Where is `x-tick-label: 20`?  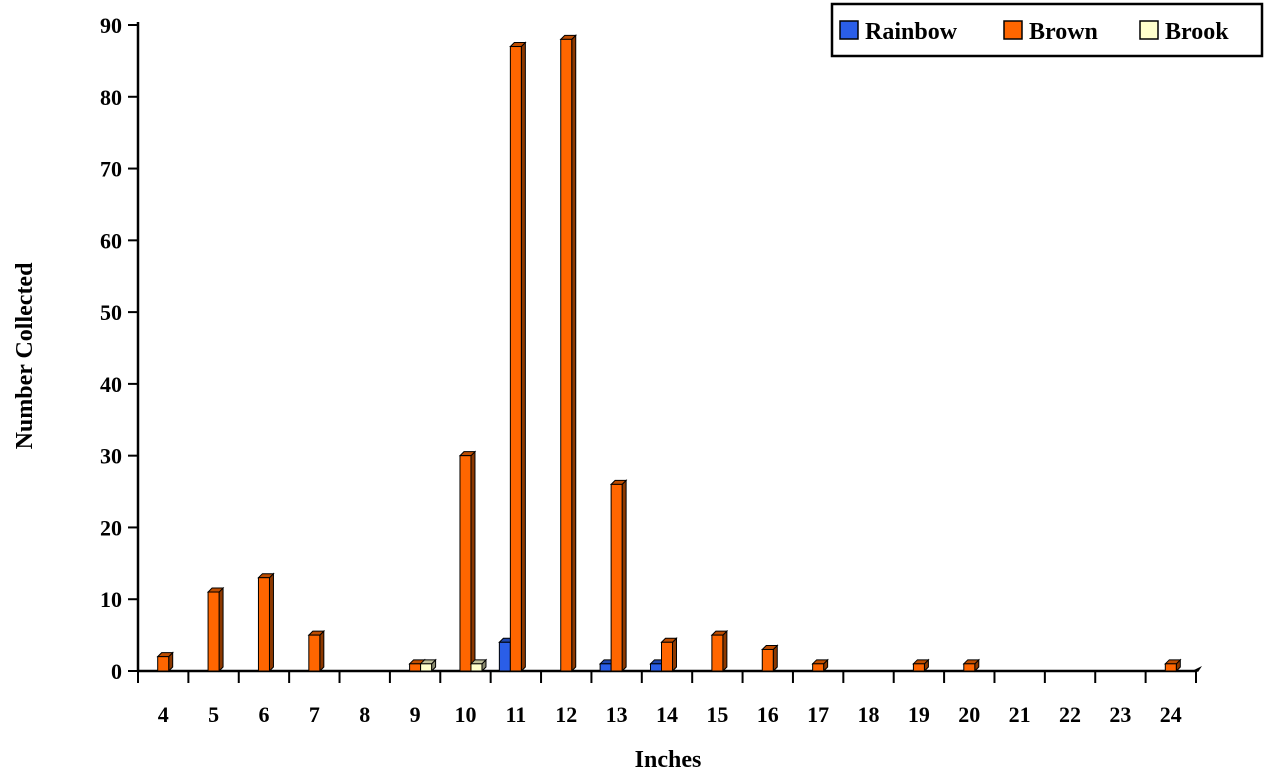 x-tick-label: 20 is located at coordinates (969, 714).